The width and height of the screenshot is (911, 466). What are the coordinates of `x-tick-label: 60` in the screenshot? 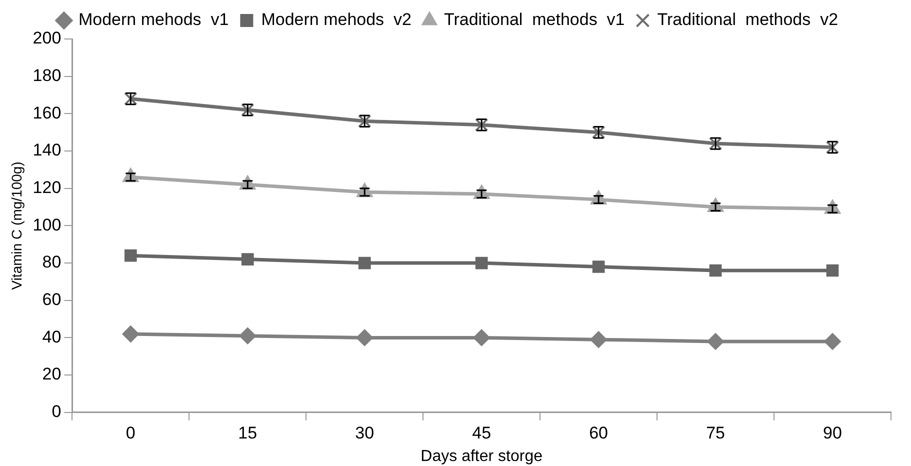 It's located at (598, 432).